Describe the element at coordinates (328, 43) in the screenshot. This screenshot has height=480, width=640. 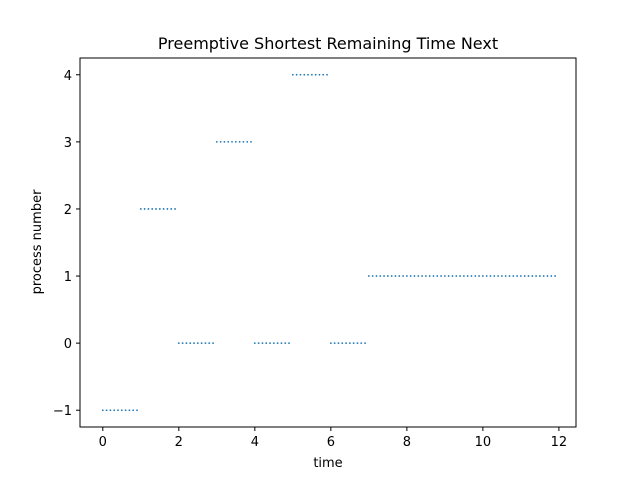
I see `chart-title: Preemptive Shortest Remaining Time Next` at that location.